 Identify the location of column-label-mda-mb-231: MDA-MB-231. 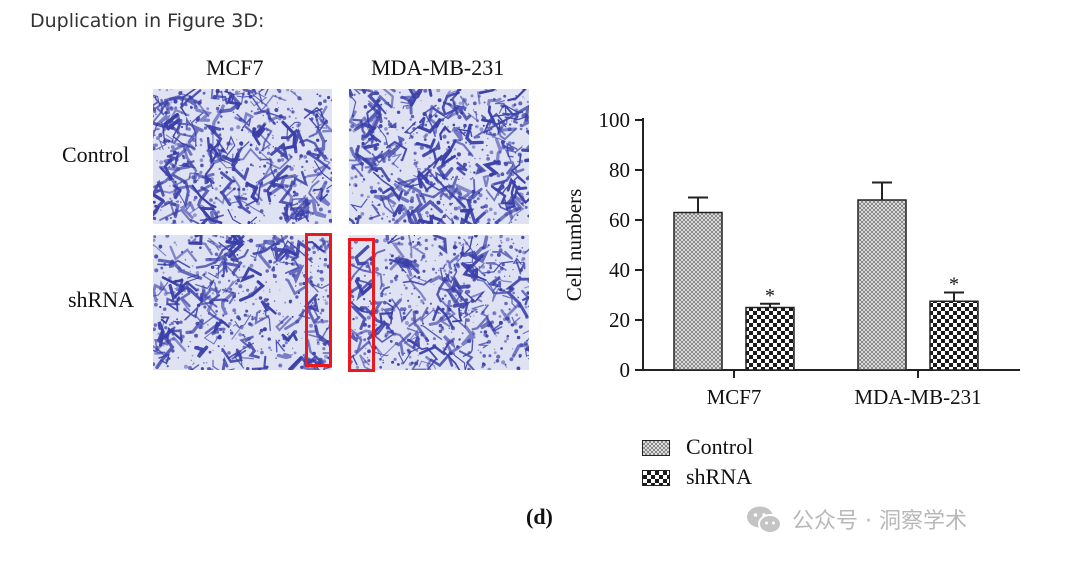
(438, 67).